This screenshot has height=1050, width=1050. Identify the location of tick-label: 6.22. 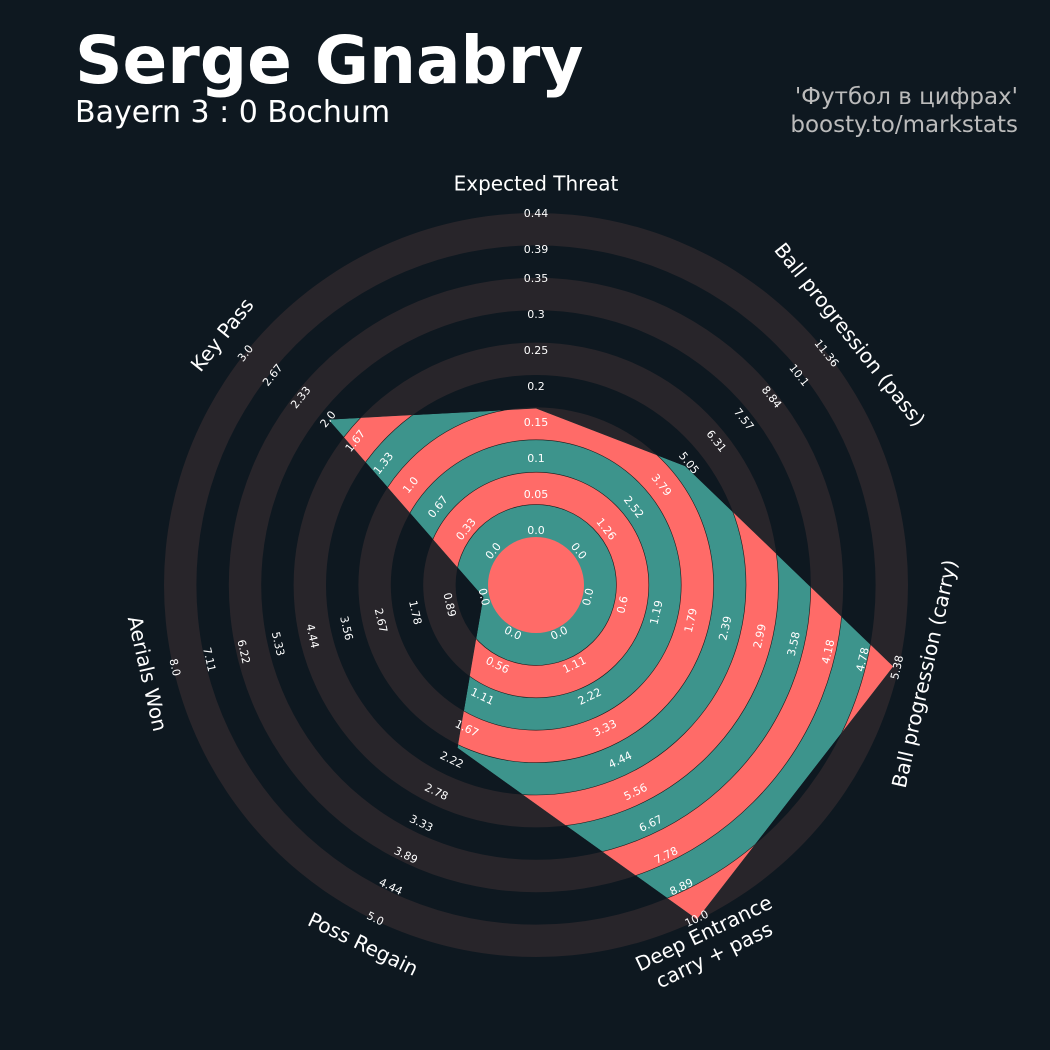
(243, 651).